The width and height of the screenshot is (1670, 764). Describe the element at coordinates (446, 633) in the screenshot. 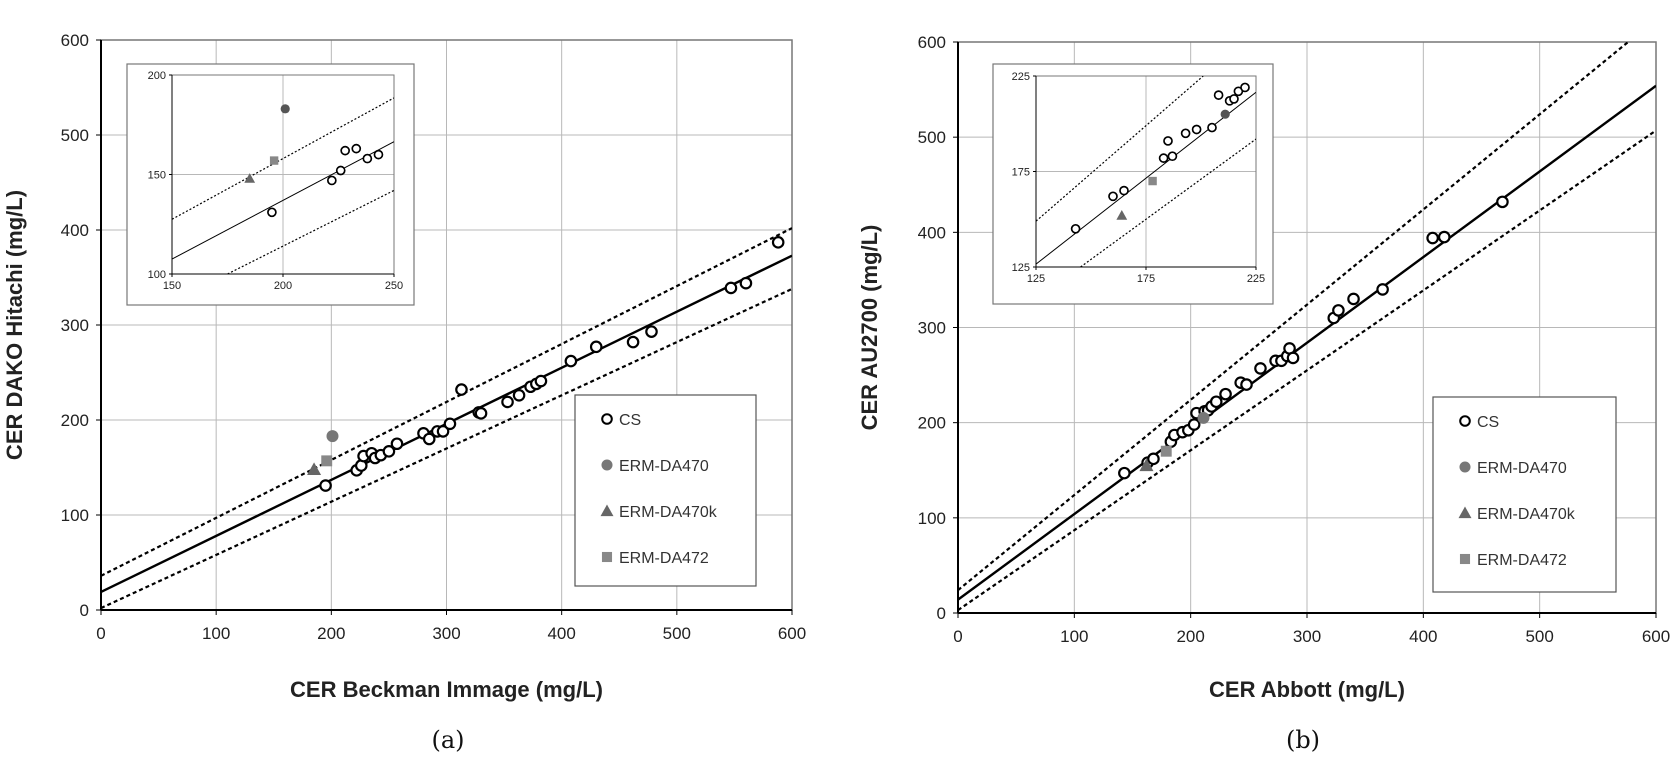

I see `panel-0-x-tick-label: 300` at that location.